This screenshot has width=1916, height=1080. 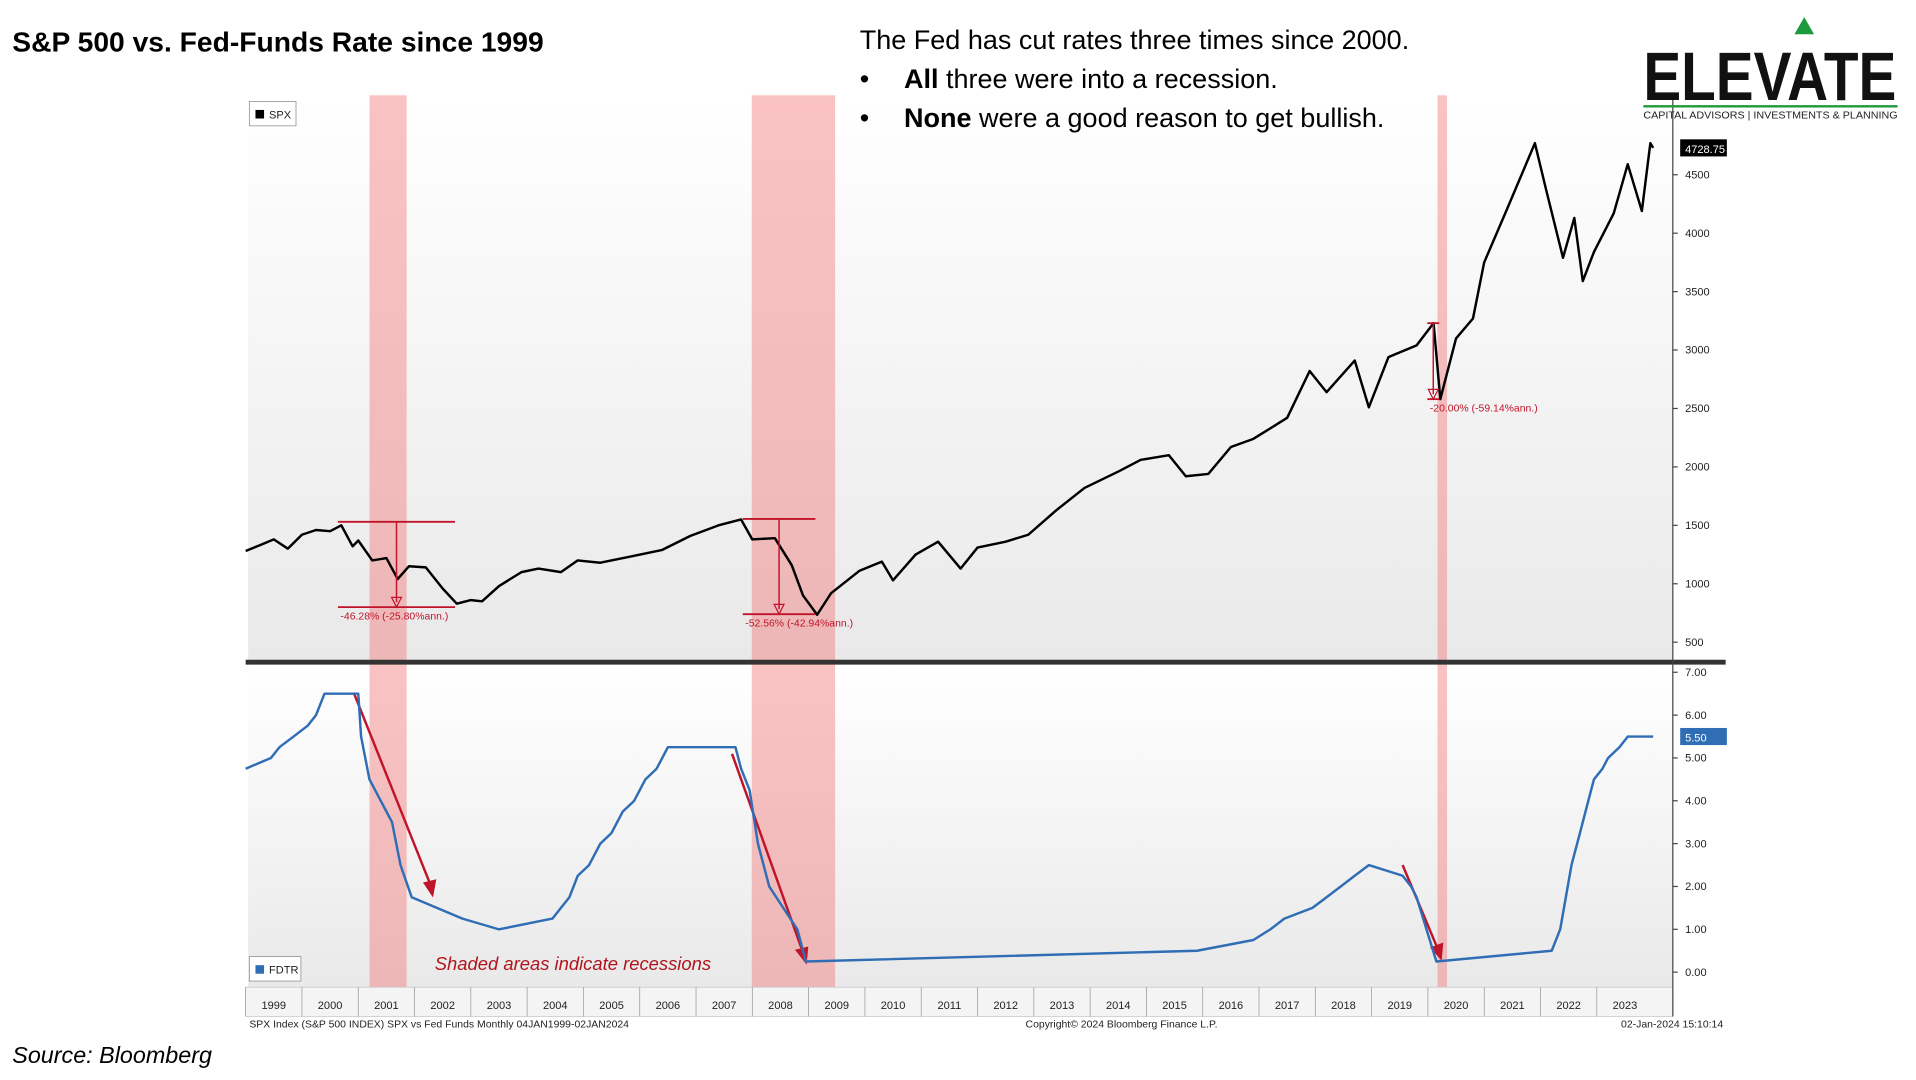 I want to click on bullet-text: were a good reason to get bullish., so click(x=1177, y=118).